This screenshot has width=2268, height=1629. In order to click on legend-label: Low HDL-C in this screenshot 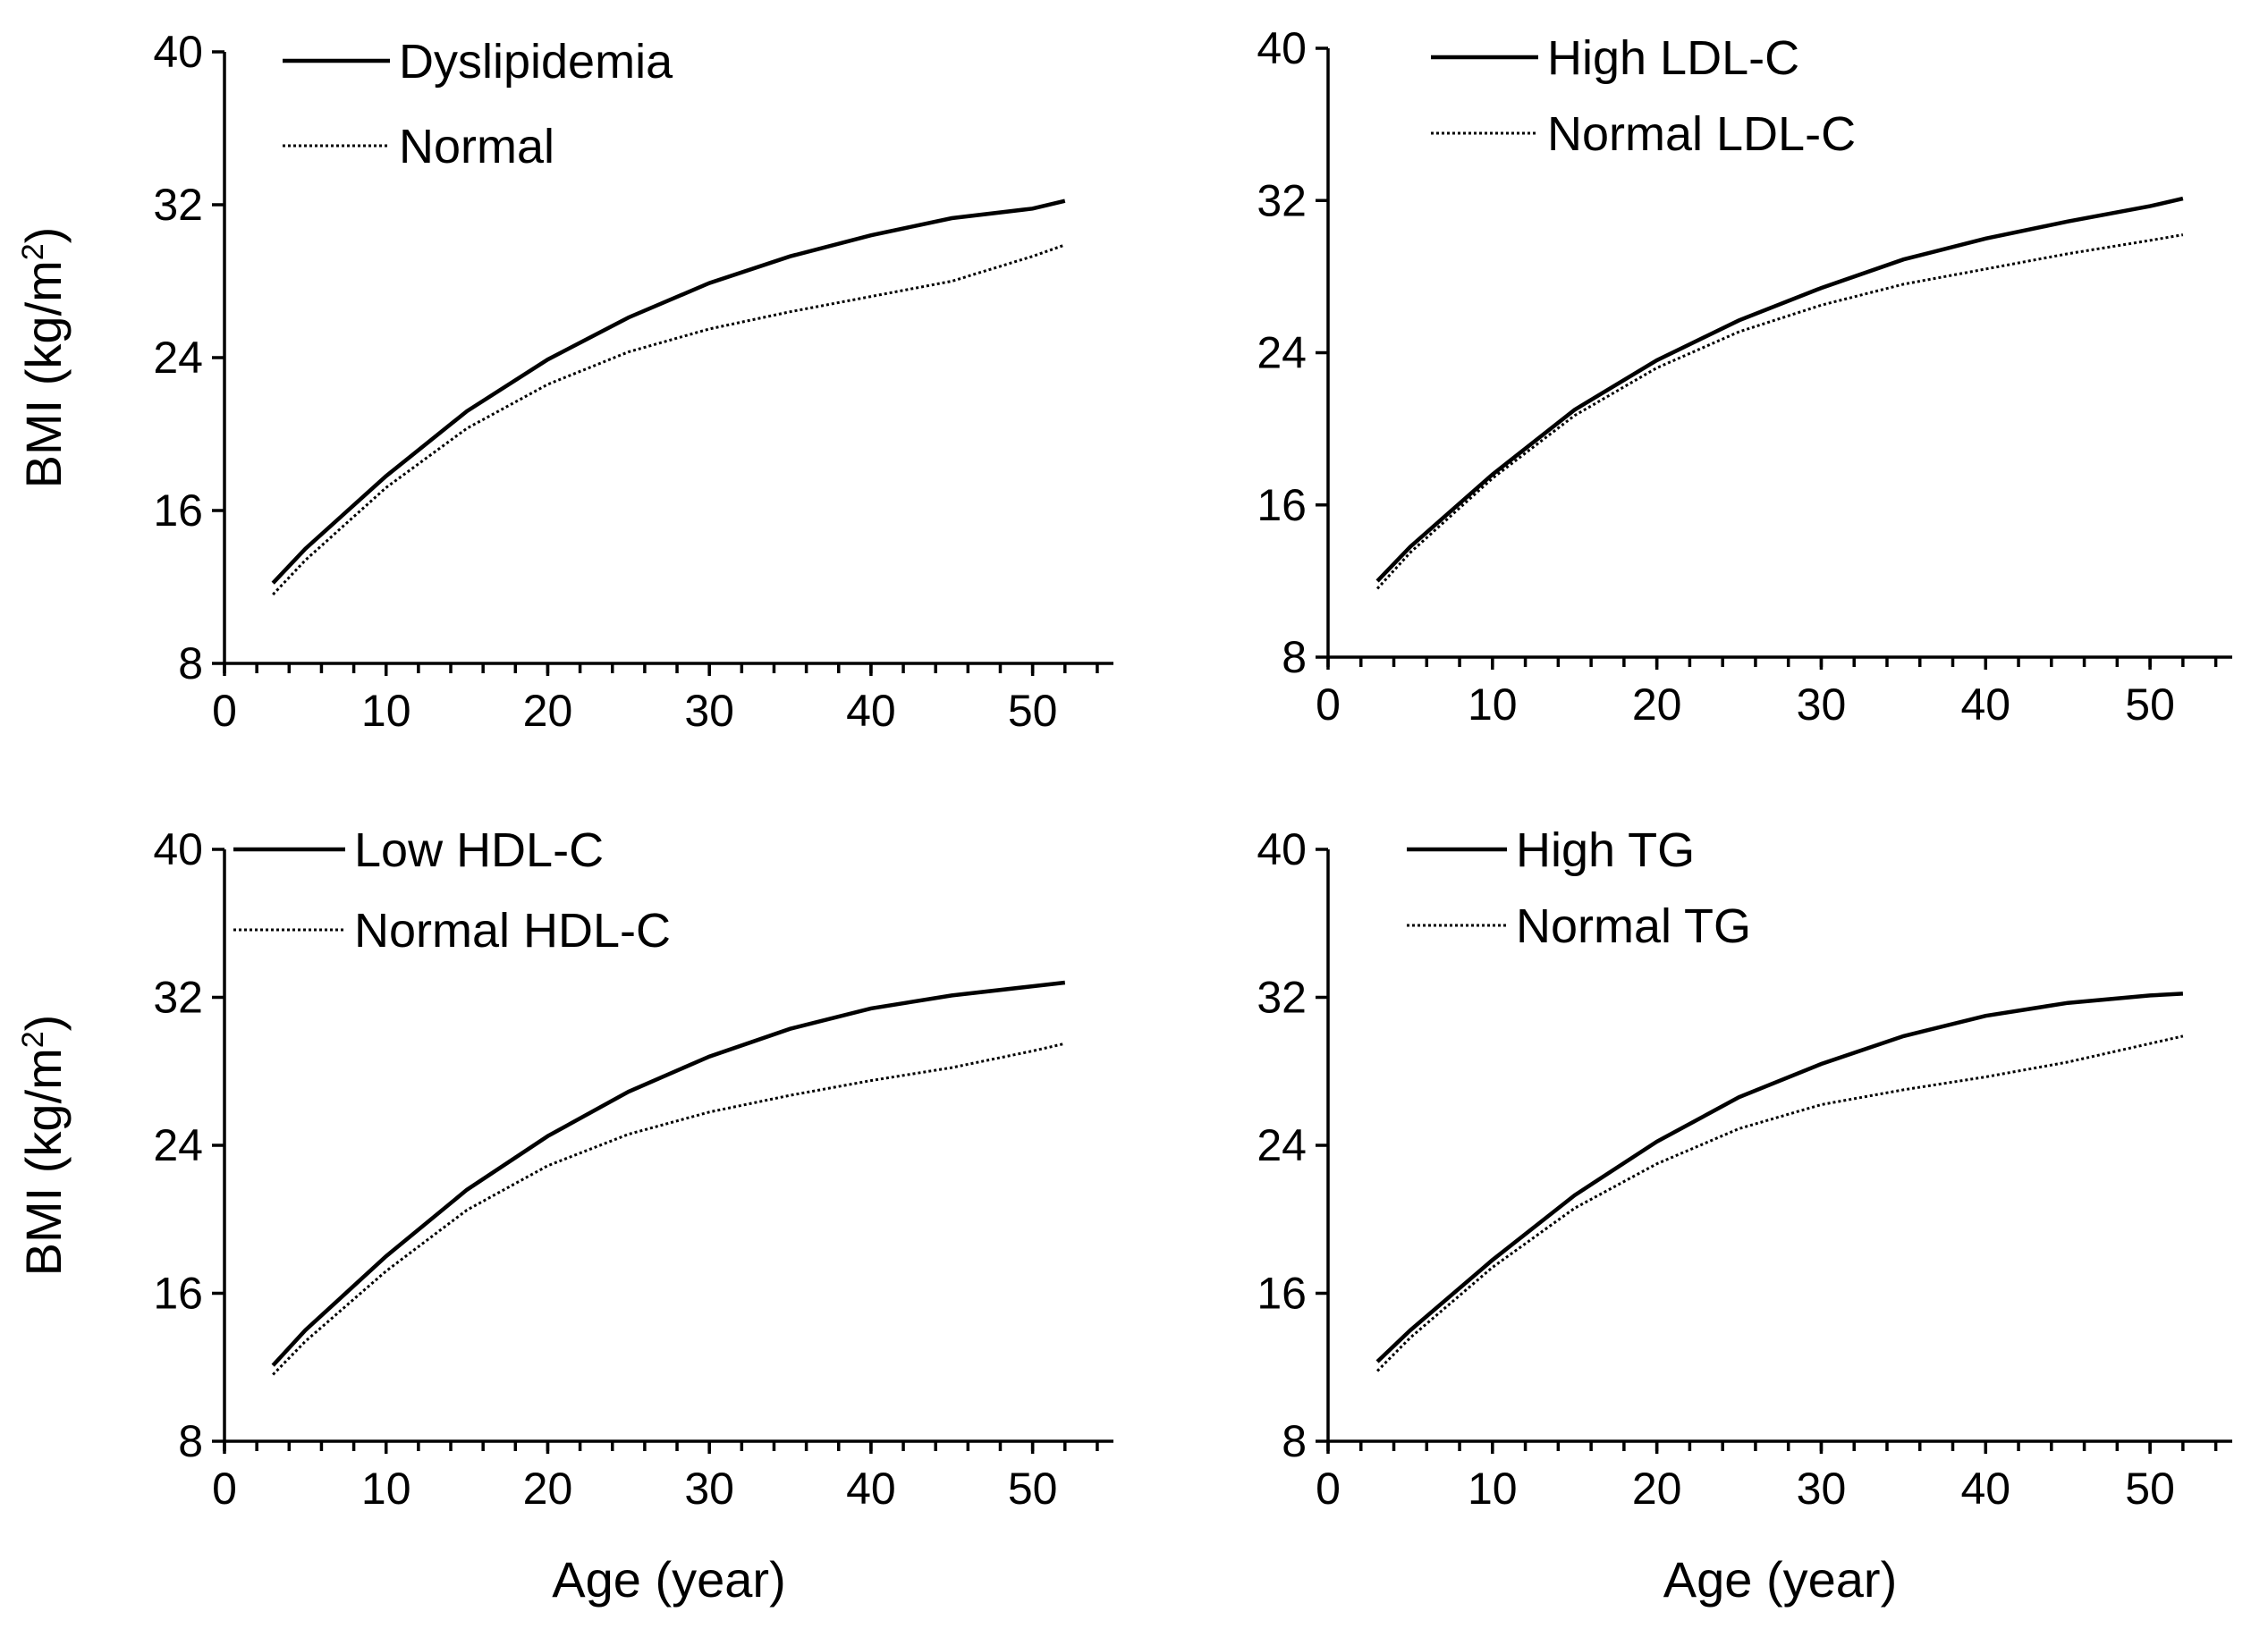, I will do `click(479, 850)`.